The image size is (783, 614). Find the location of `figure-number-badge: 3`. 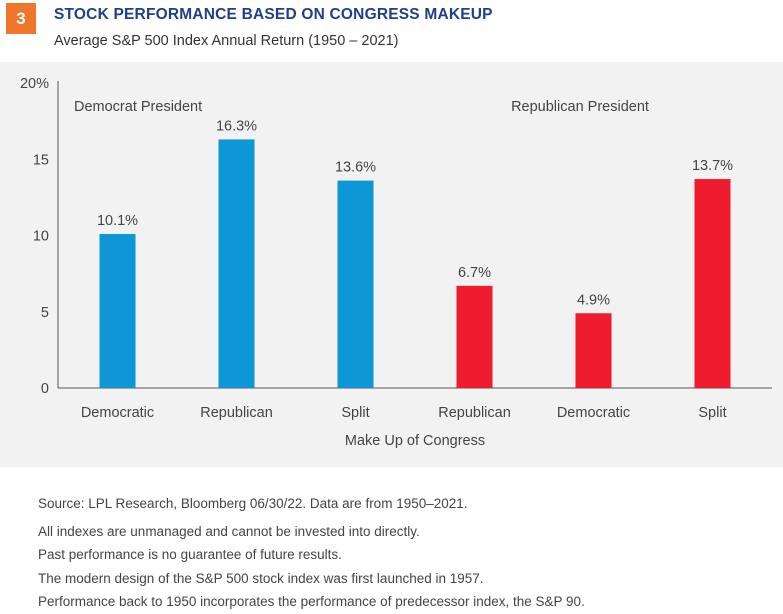

figure-number-badge: 3 is located at coordinates (21, 18).